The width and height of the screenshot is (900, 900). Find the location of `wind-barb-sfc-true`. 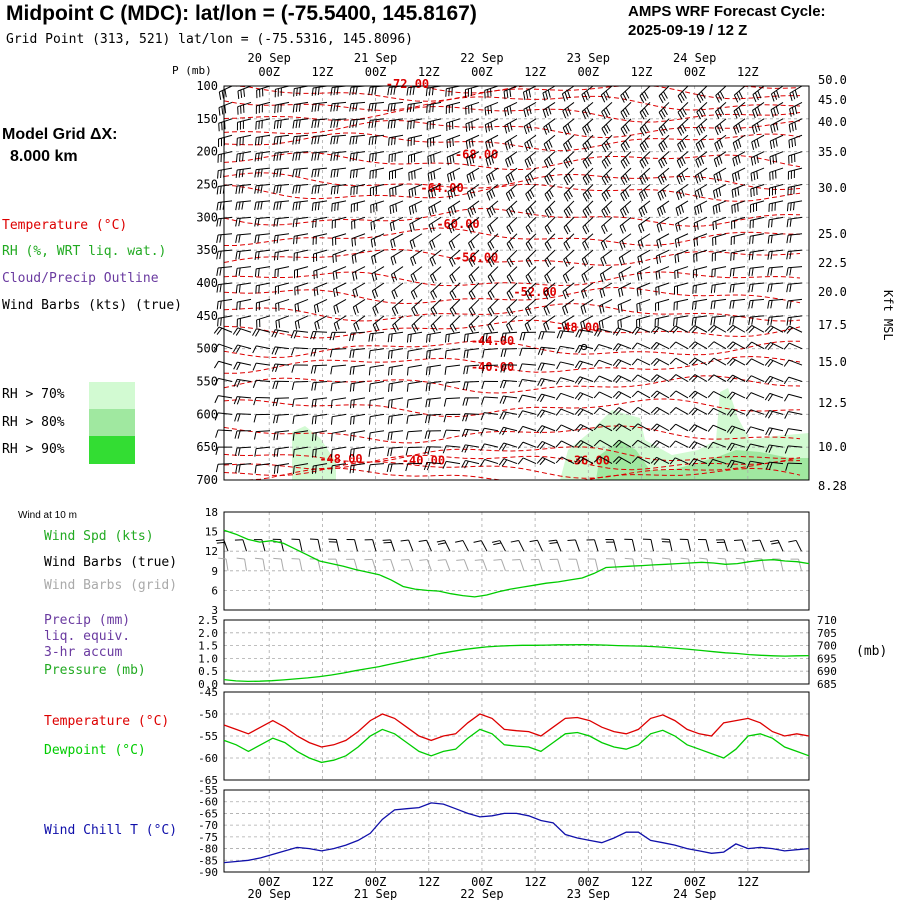

wind-barb-sfc-true is located at coordinates (334, 545).